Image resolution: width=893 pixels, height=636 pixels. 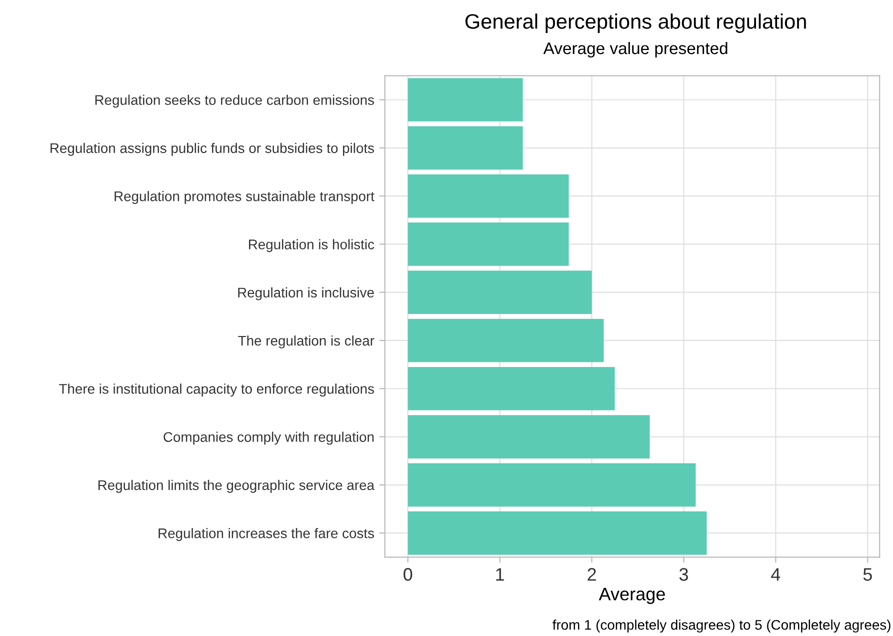 I want to click on y-tick-label: There is institutional capacity to enforce regulations, so click(x=216, y=390).